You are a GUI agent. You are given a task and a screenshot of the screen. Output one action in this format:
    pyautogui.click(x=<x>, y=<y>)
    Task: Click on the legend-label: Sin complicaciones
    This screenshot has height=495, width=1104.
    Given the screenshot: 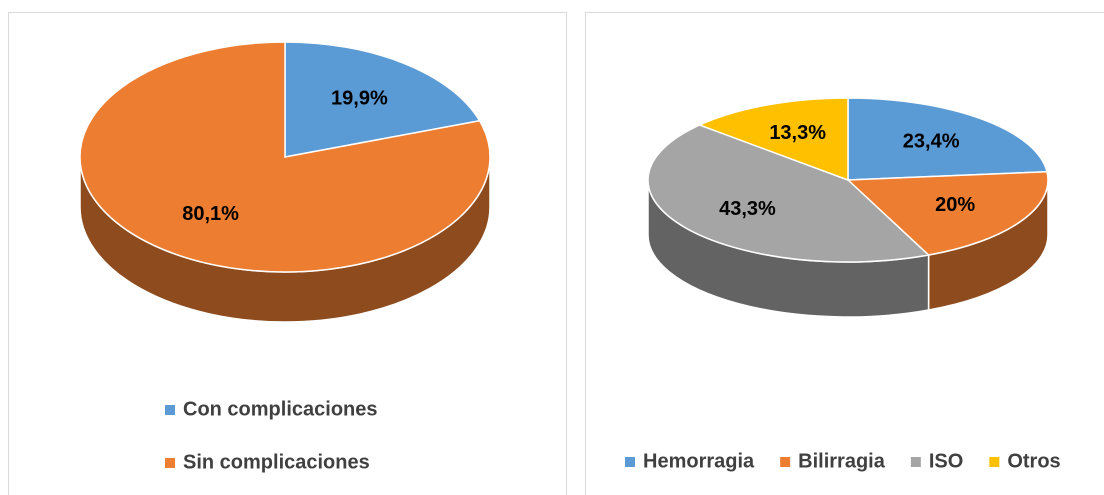 What is the action you would take?
    pyautogui.click(x=276, y=462)
    